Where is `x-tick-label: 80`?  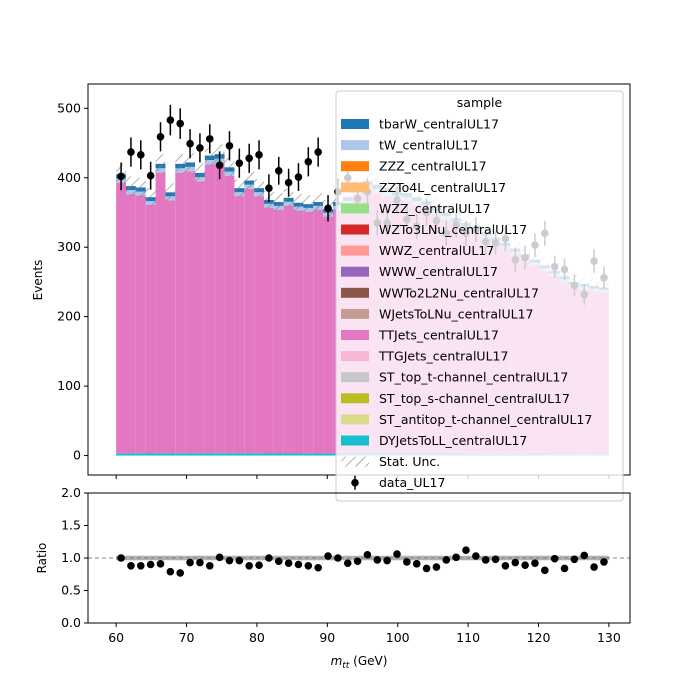
x-tick-label: 80 is located at coordinates (257, 637).